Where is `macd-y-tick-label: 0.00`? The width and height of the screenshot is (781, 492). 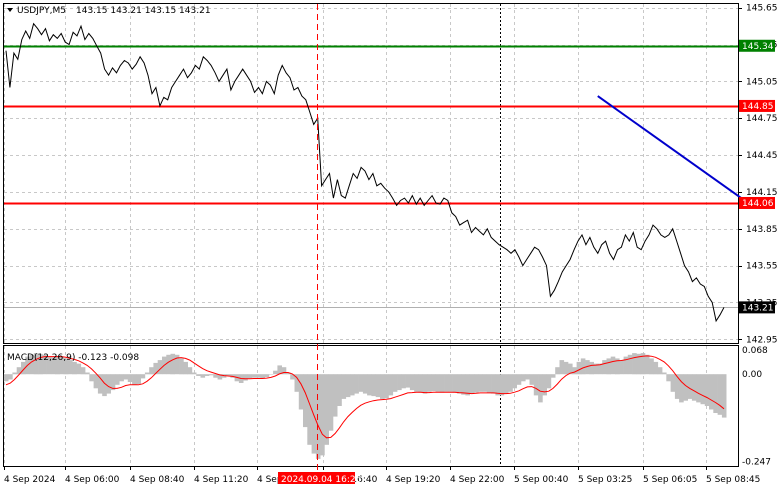
macd-y-tick-label: 0.00 is located at coordinates (752, 375).